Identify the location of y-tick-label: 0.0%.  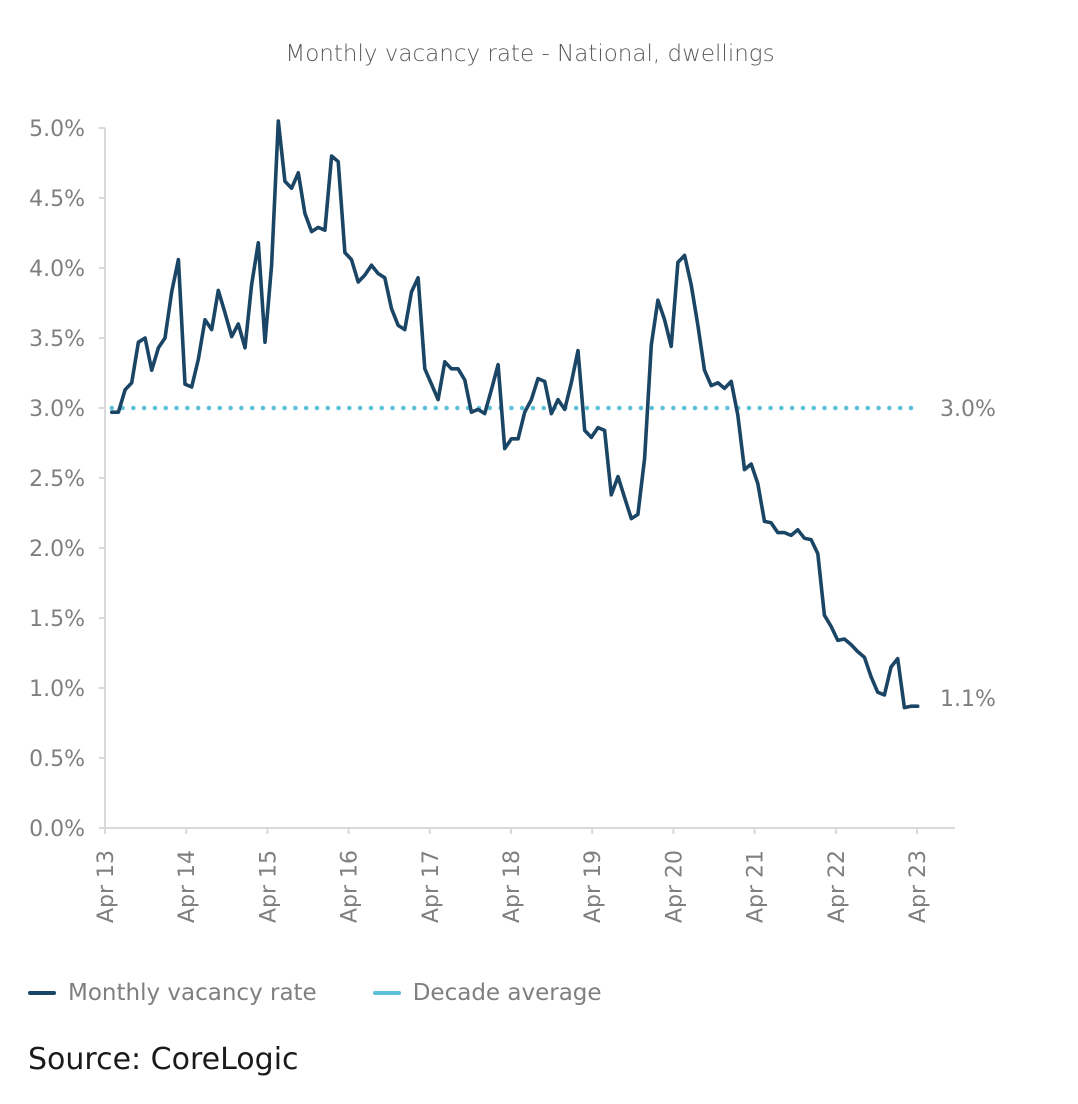
(57, 829).